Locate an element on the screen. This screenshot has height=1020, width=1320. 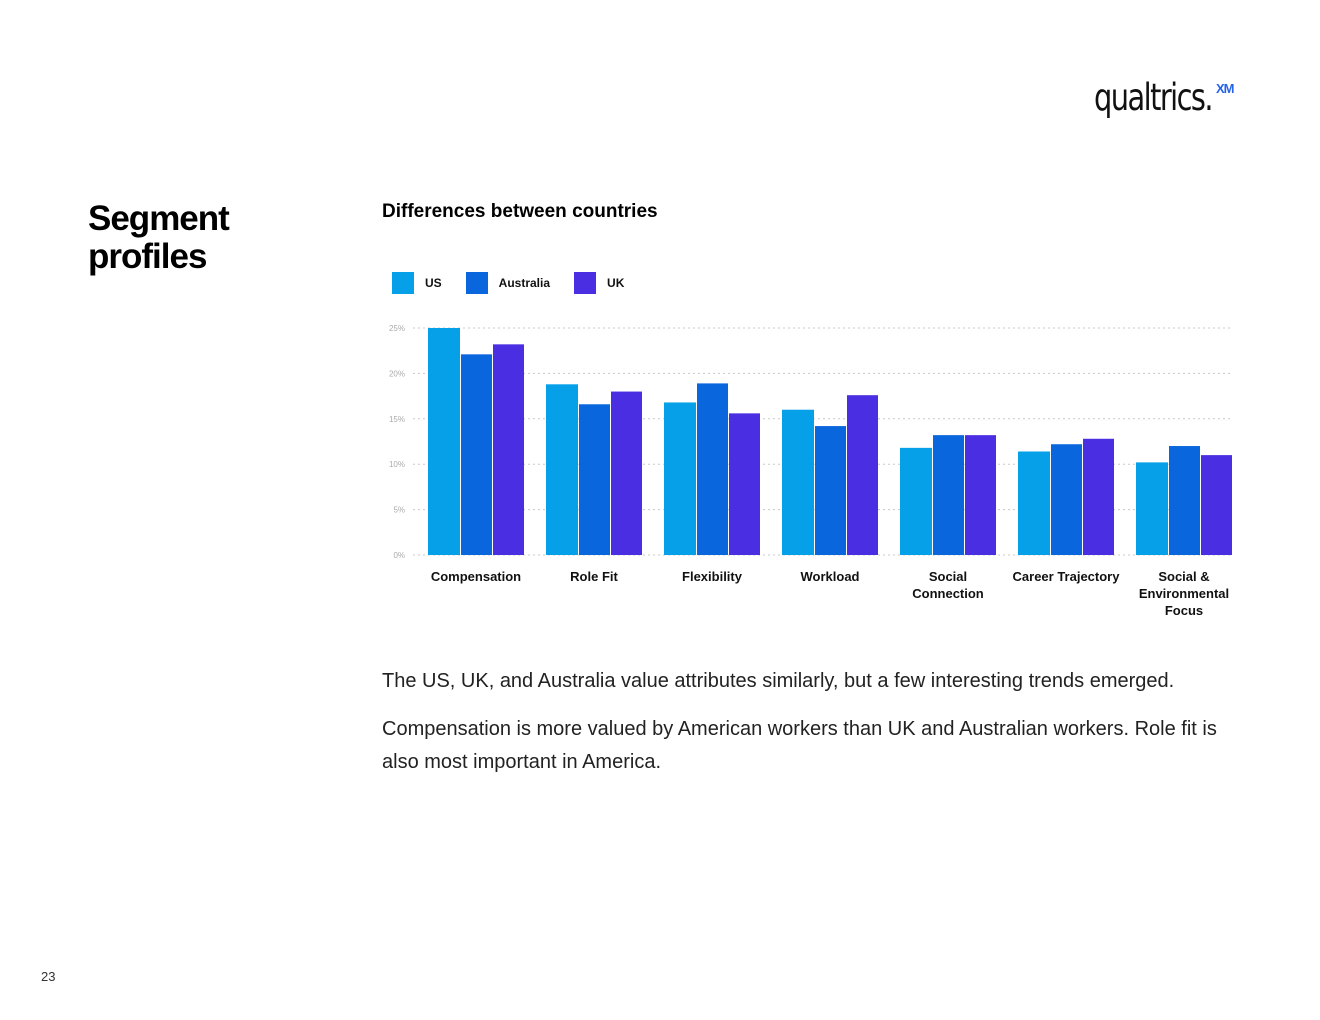
legend-item-uk: UK is located at coordinates (599, 283).